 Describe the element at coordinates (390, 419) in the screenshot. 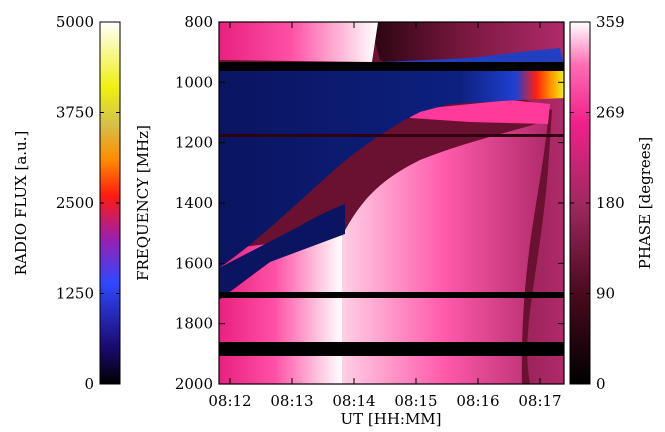

I see `time-axis-label: UT [HH:MM]` at that location.